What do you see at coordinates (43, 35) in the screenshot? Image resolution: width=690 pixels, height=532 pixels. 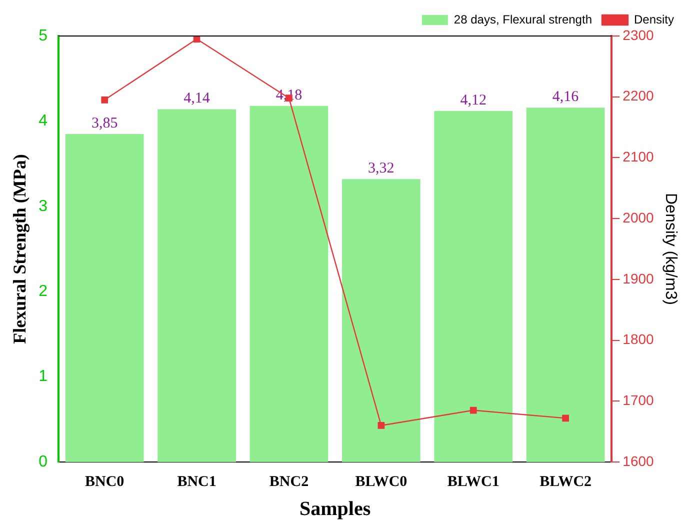 I see `y-tick-label: 5` at bounding box center [43, 35].